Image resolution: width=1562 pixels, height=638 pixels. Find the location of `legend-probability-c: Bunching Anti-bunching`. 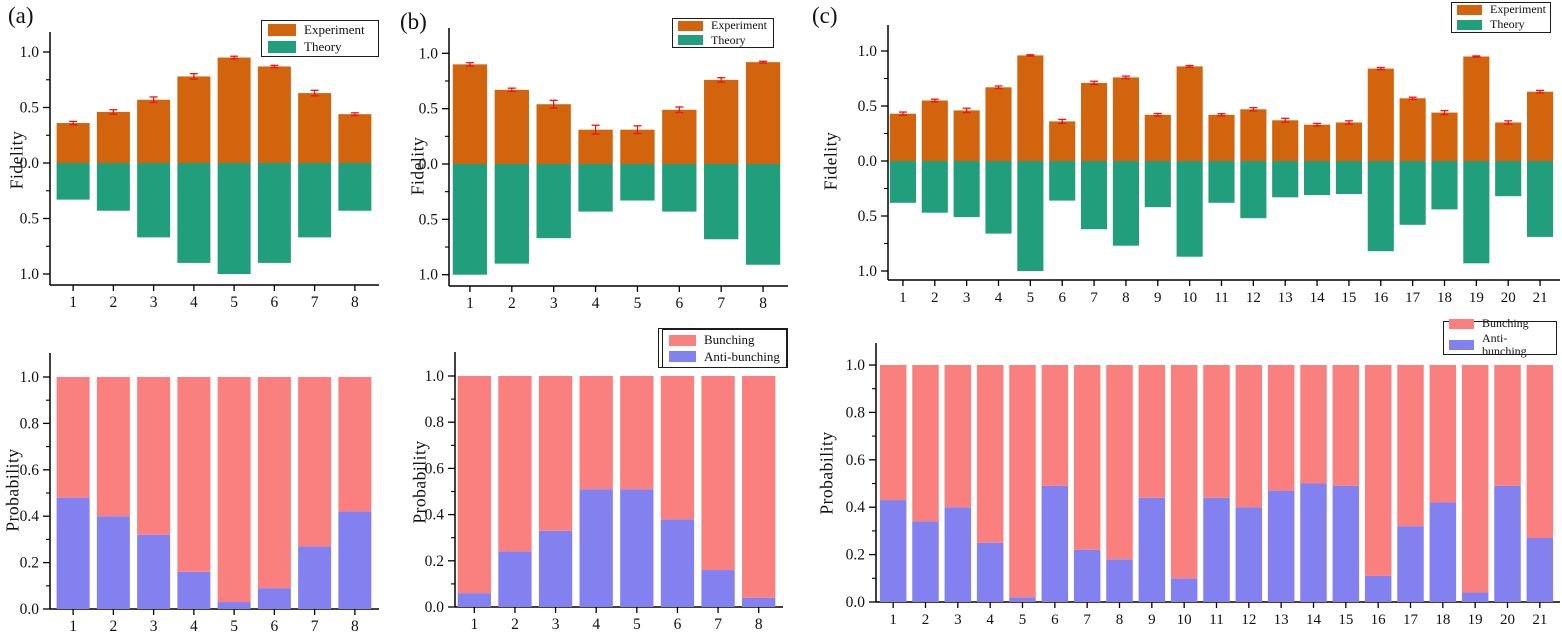

legend-probability-c: Bunching Anti-bunching is located at coordinates (1500, 337).